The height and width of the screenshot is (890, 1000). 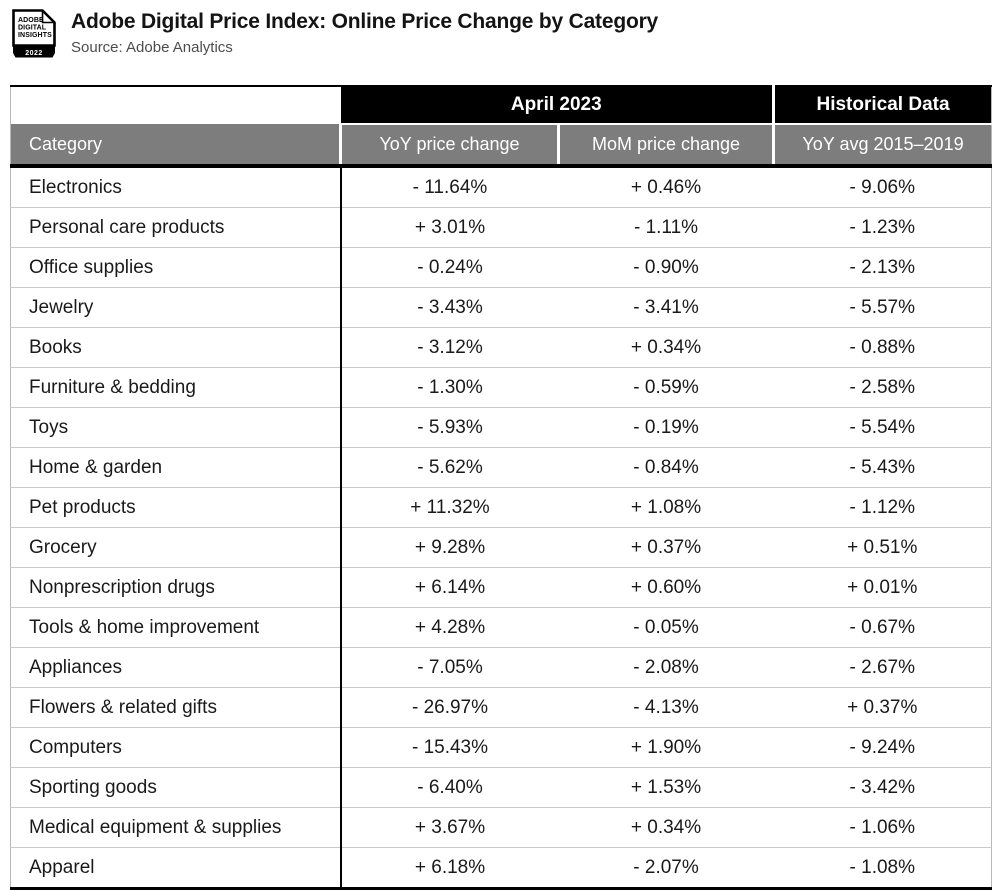 What do you see at coordinates (882, 507) in the screenshot?
I see `yoy-avg-cell: - 1.12%` at bounding box center [882, 507].